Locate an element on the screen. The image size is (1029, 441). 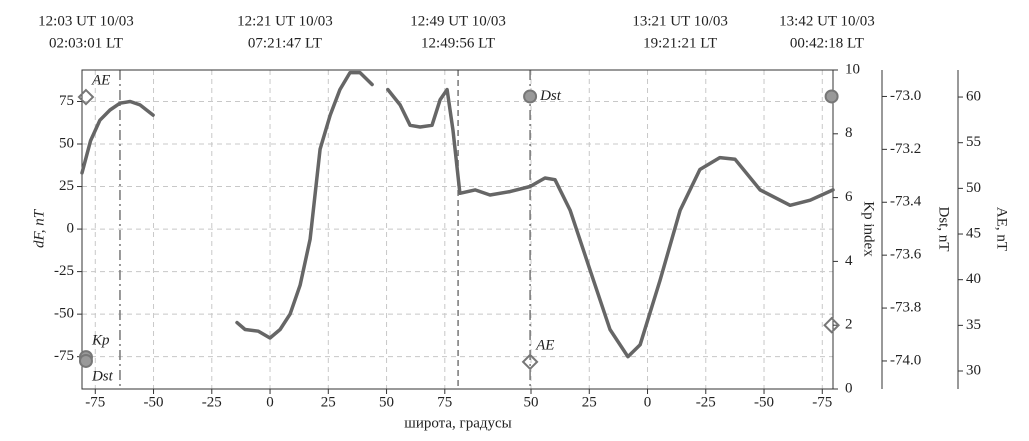
y-axis-label: dF, nT is located at coordinates (39, 228).